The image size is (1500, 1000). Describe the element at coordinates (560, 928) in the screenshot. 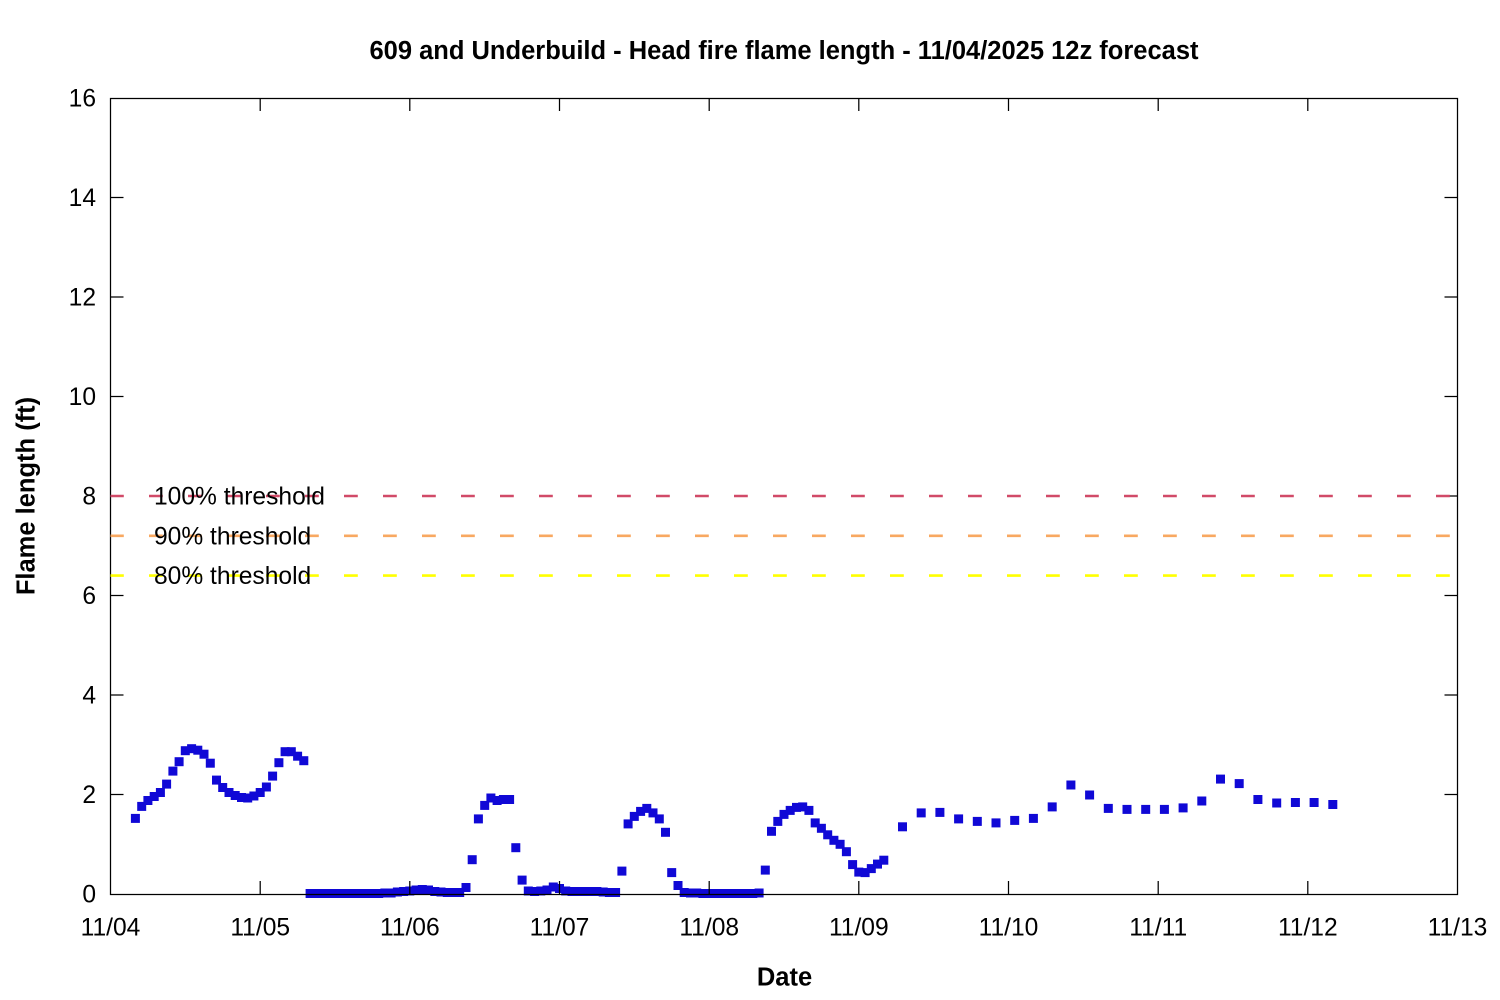

I see `svg-text: 11/07` at that location.